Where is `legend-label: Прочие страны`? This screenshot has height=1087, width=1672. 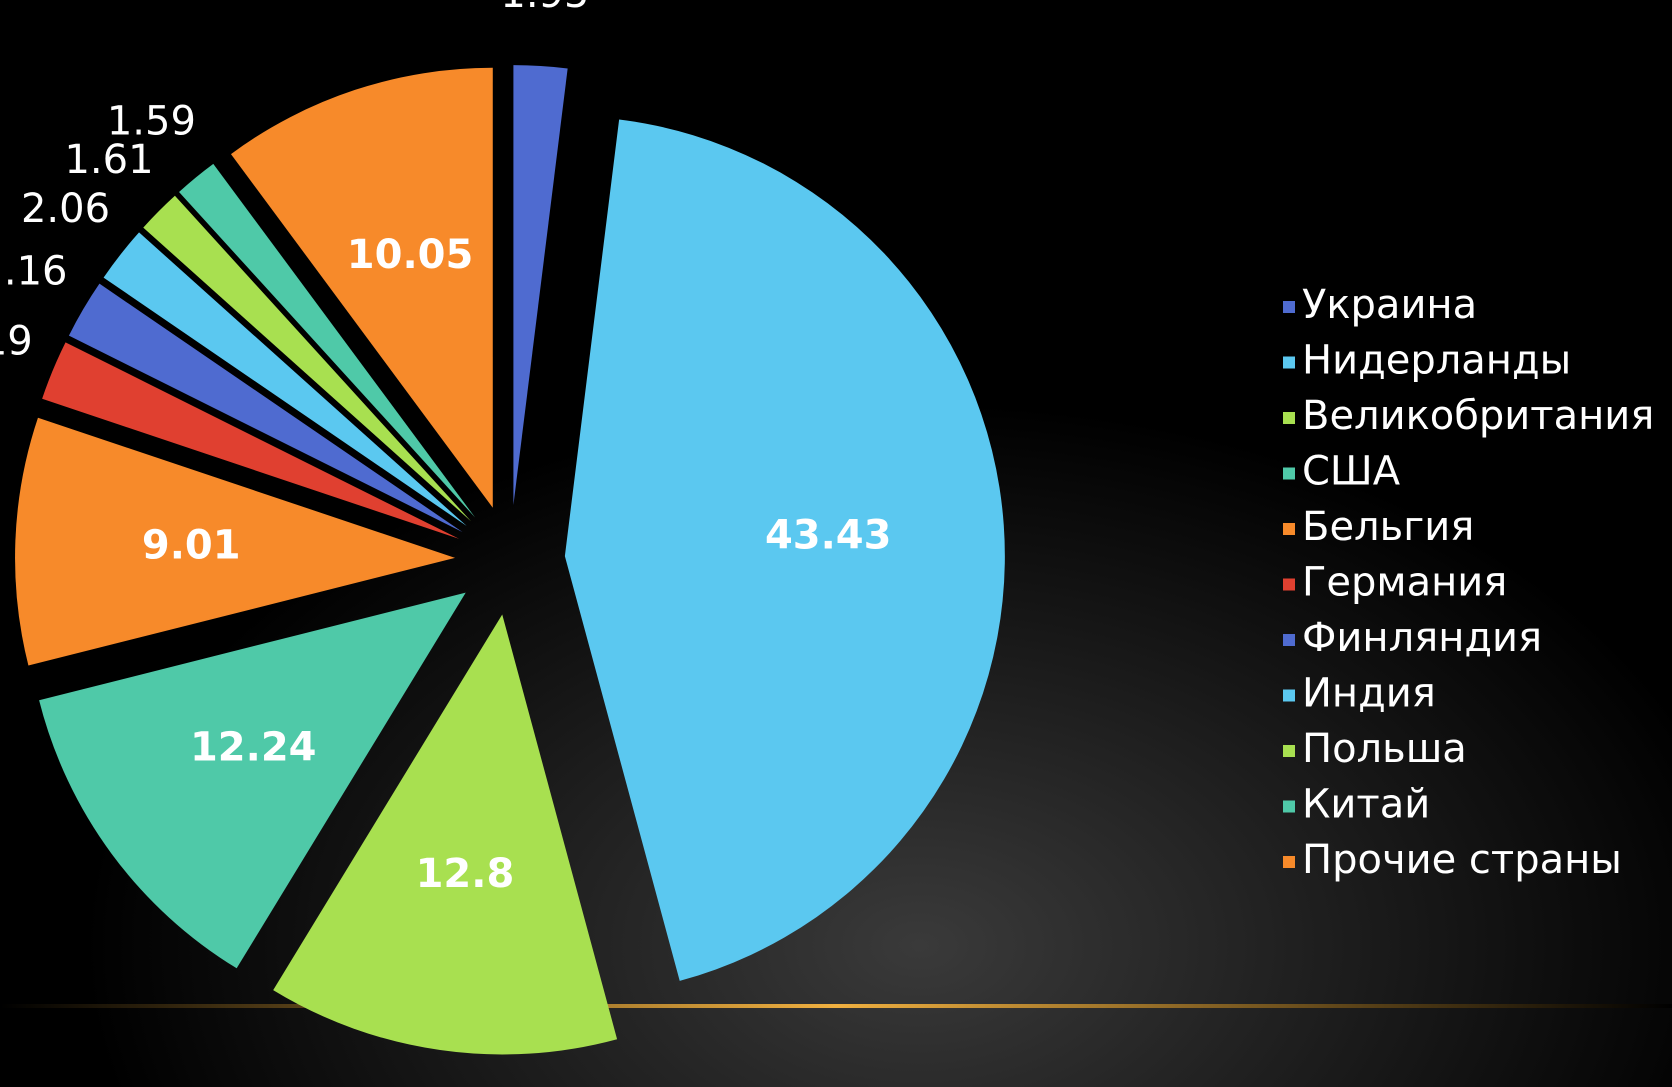 legend-label: Прочие страны is located at coordinates (1462, 860).